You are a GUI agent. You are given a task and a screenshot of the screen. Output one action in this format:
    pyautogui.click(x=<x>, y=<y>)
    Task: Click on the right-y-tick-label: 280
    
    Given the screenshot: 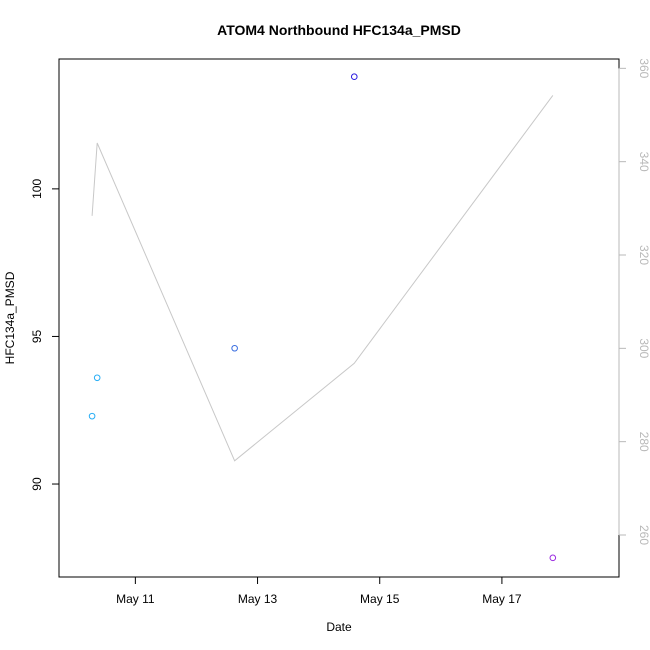 What is the action you would take?
    pyautogui.click(x=643, y=442)
    